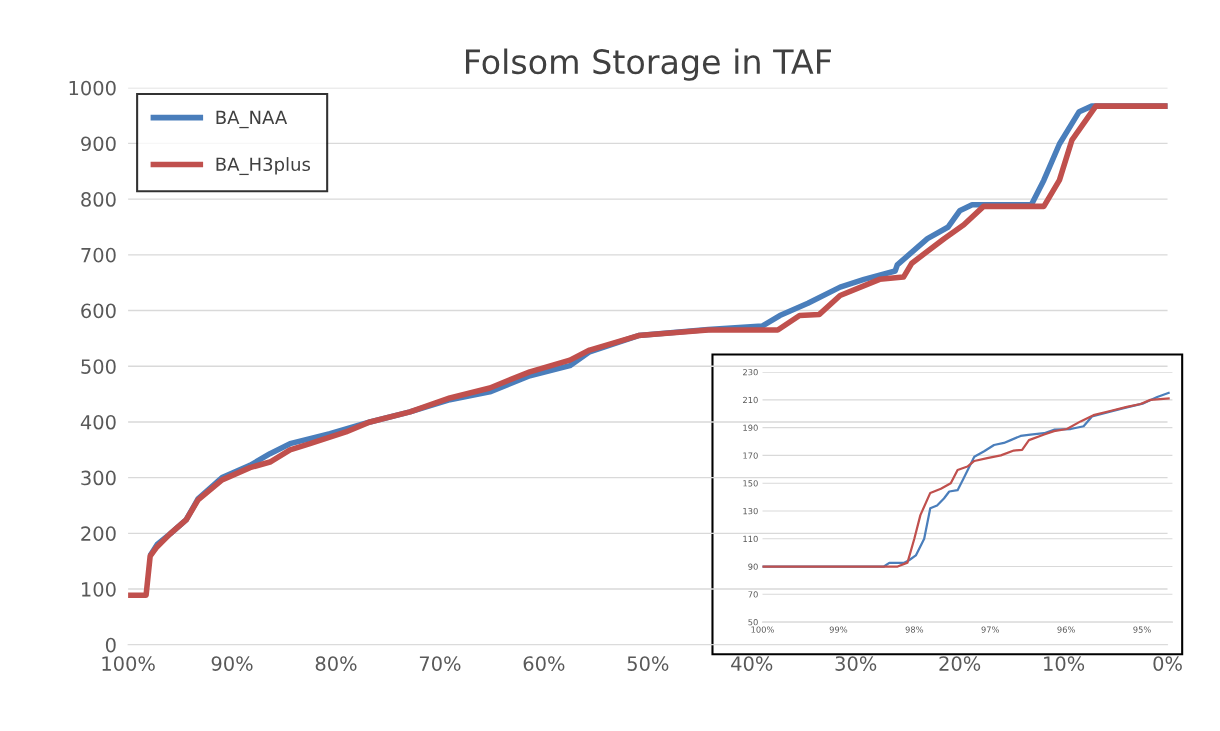 This screenshot has height=731, width=1220. What do you see at coordinates (750, 511) in the screenshot?
I see `y-tick-label: 130` at bounding box center [750, 511].